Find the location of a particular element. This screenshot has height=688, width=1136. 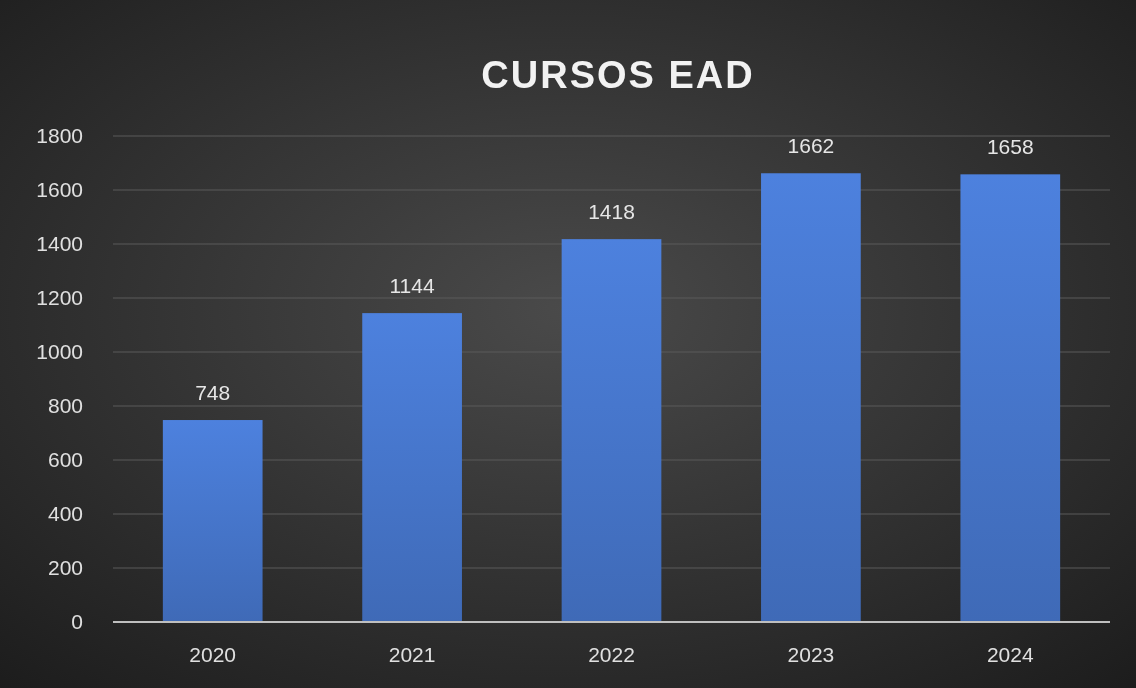

data-label: 1658 is located at coordinates (1010, 147).